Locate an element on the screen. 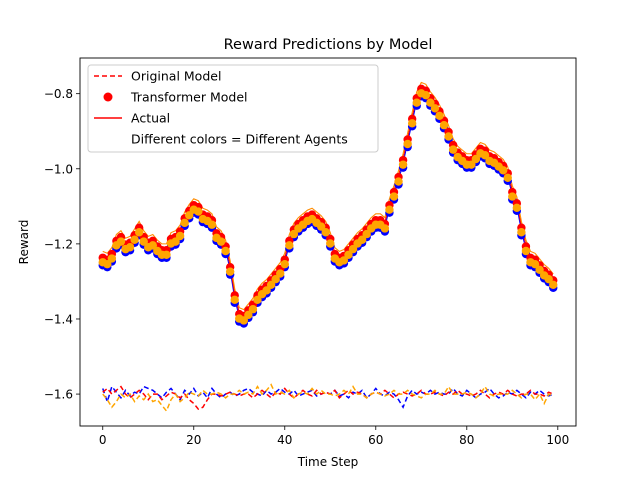 Image resolution: width=640 pixels, height=480 pixels. x-tick-label: 80 is located at coordinates (466, 440).